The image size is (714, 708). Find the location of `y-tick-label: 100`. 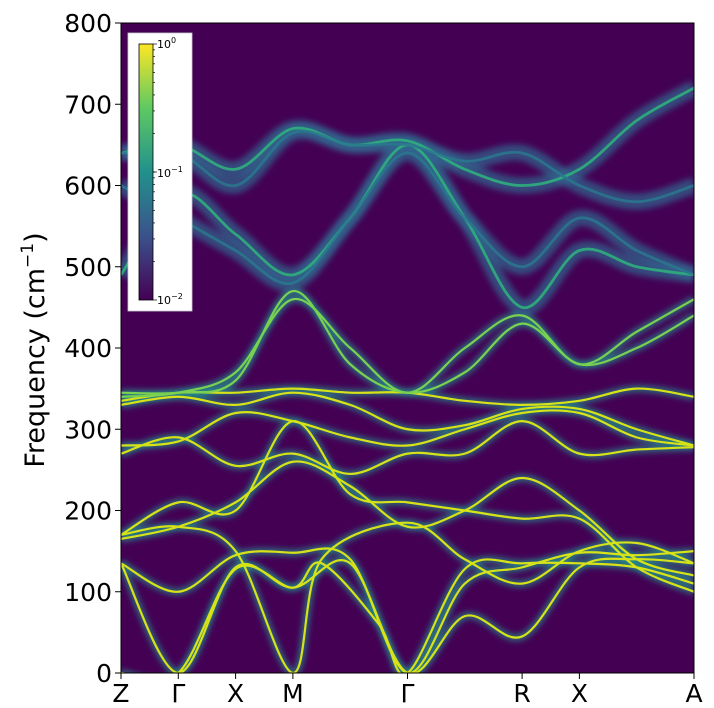

y-tick-label: 100 is located at coordinates (88, 592).